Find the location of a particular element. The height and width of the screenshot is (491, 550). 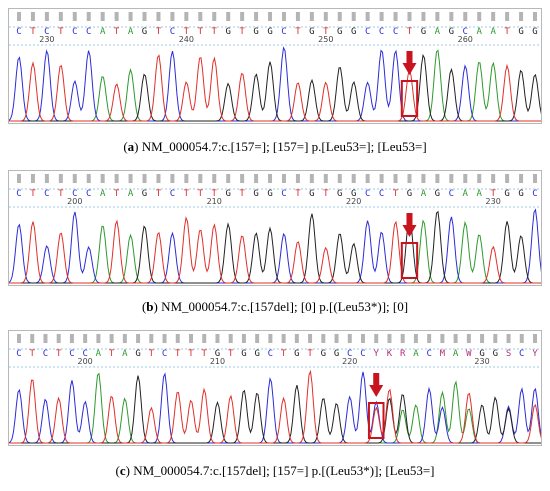

base-call: R is located at coordinates (403, 354).